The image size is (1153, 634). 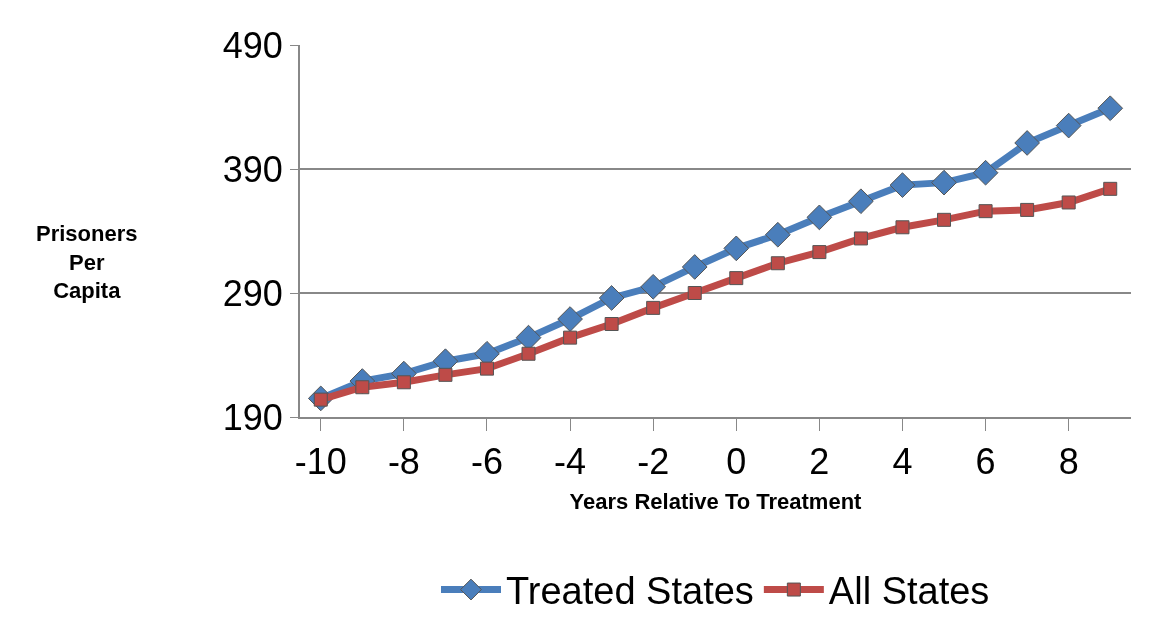 What do you see at coordinates (252, 293) in the screenshot?
I see `y-tick-label: 290` at bounding box center [252, 293].